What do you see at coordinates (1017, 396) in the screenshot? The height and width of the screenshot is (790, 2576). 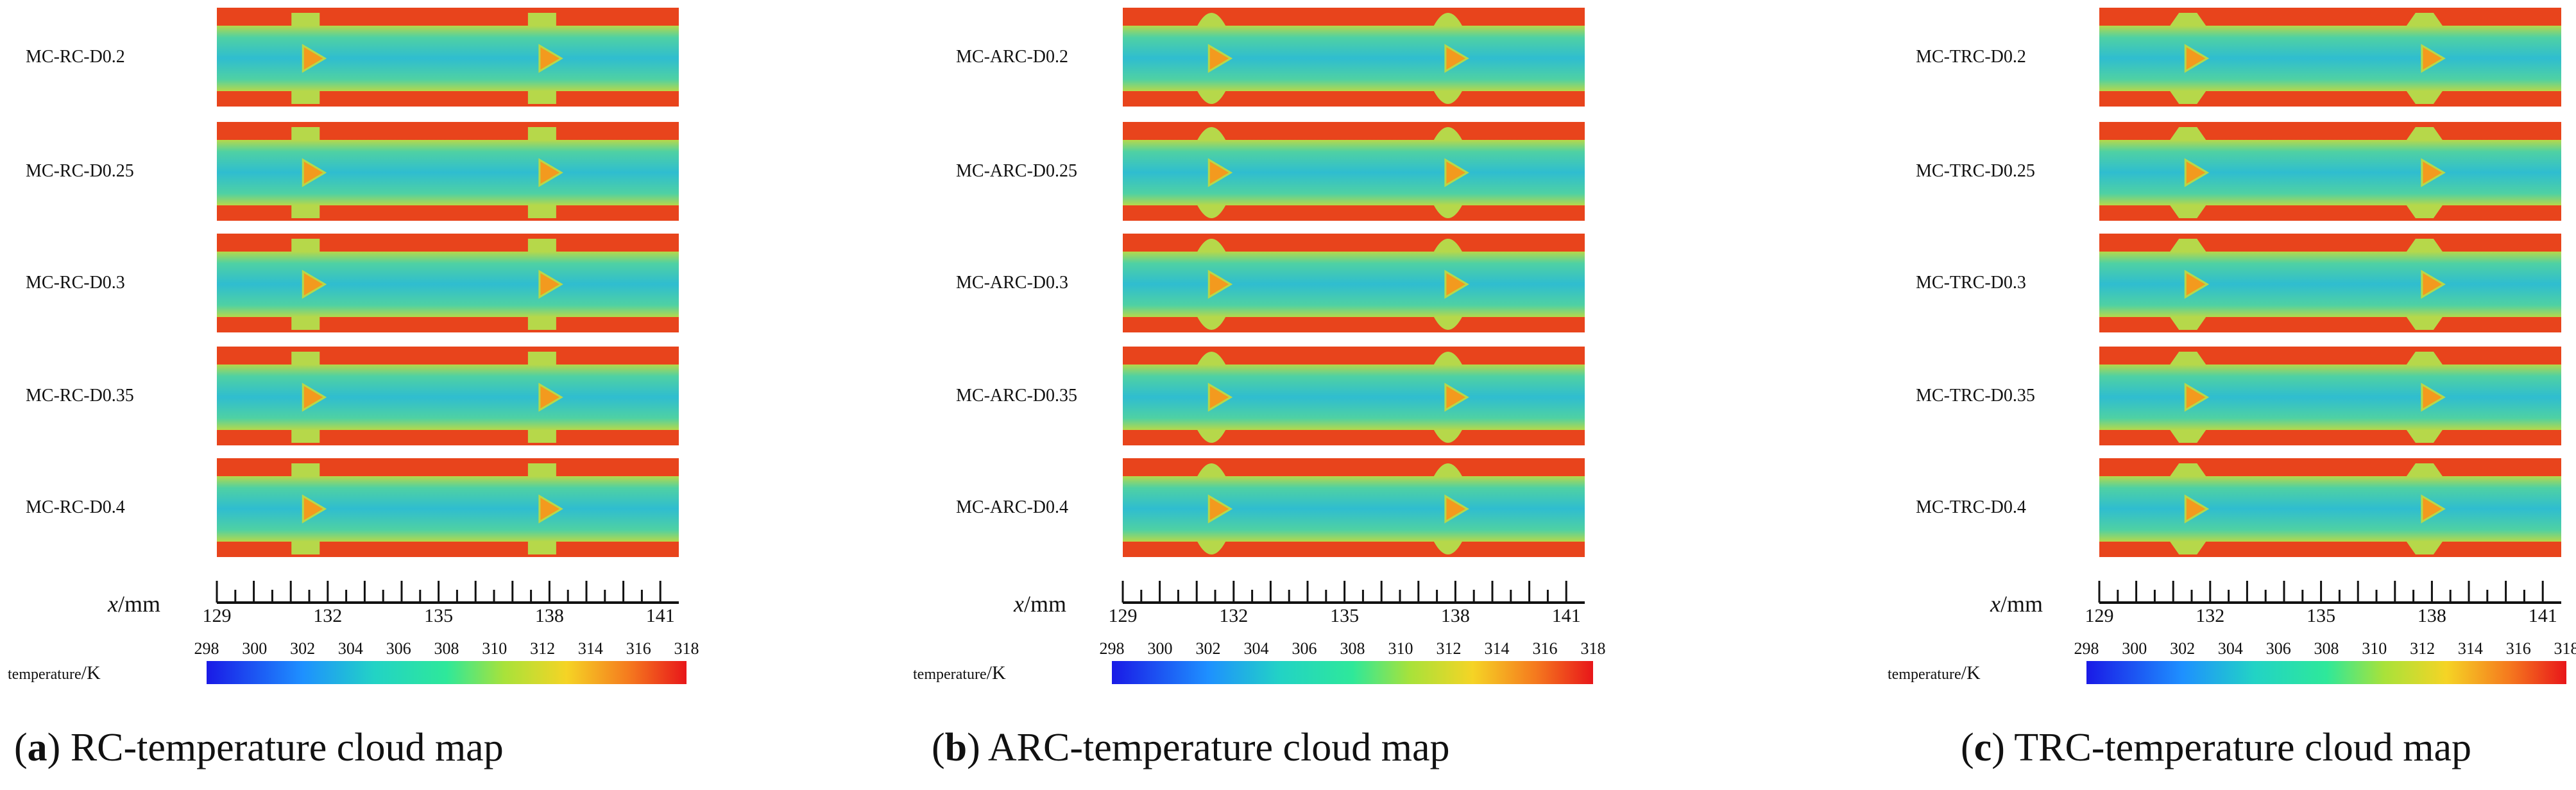 I see `row-label: MC-ARC-D0.35` at bounding box center [1017, 396].